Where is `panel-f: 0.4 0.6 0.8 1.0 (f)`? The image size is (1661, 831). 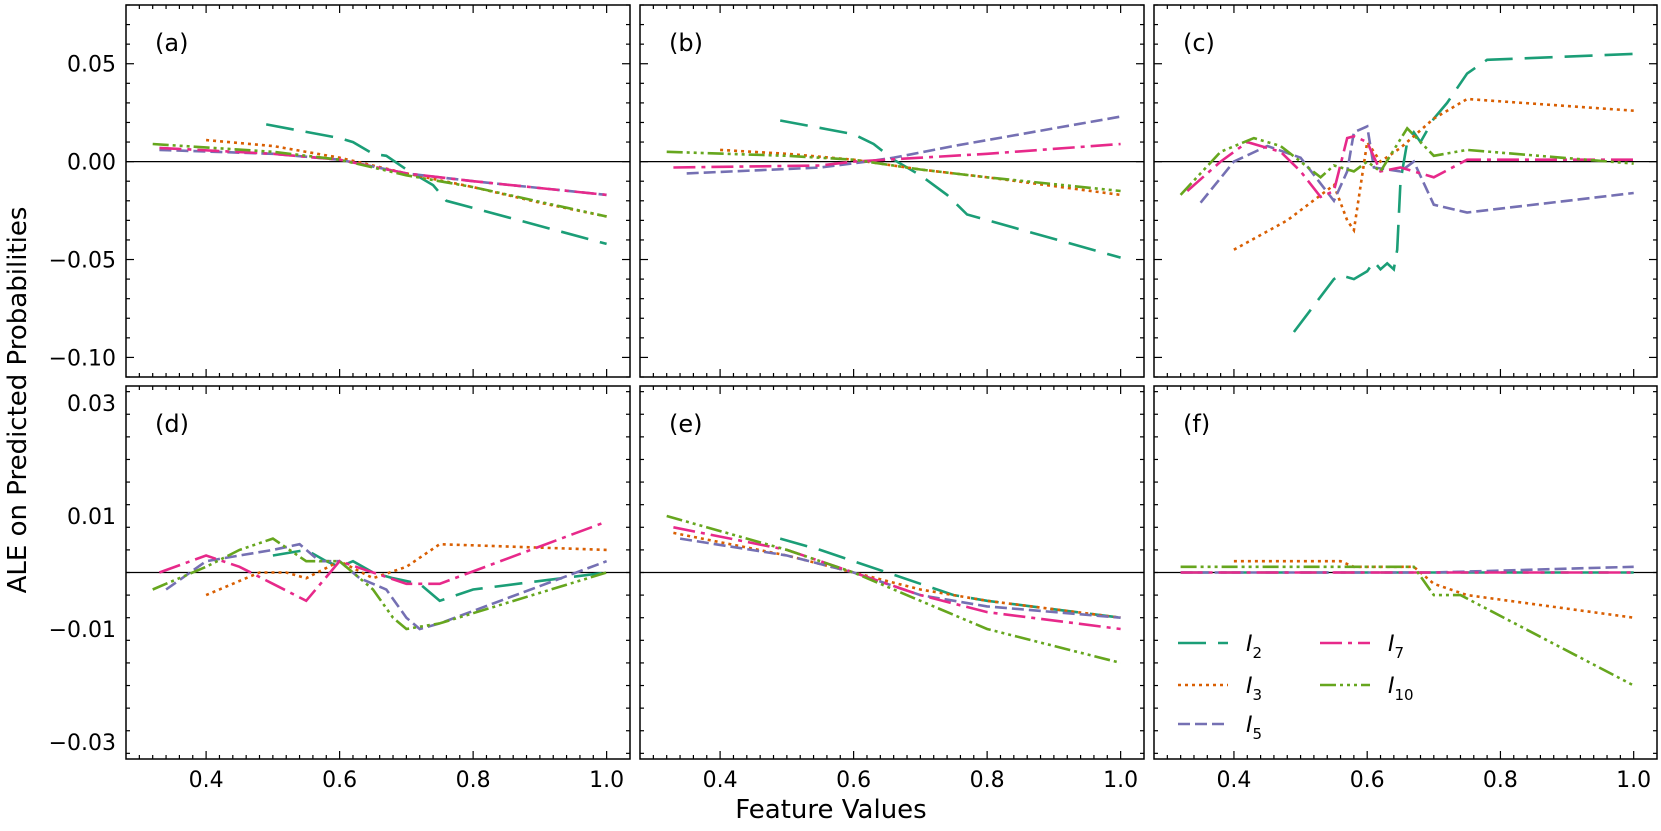 panel-f: 0.4 0.6 0.8 1.0 (f) is located at coordinates (1405, 589).